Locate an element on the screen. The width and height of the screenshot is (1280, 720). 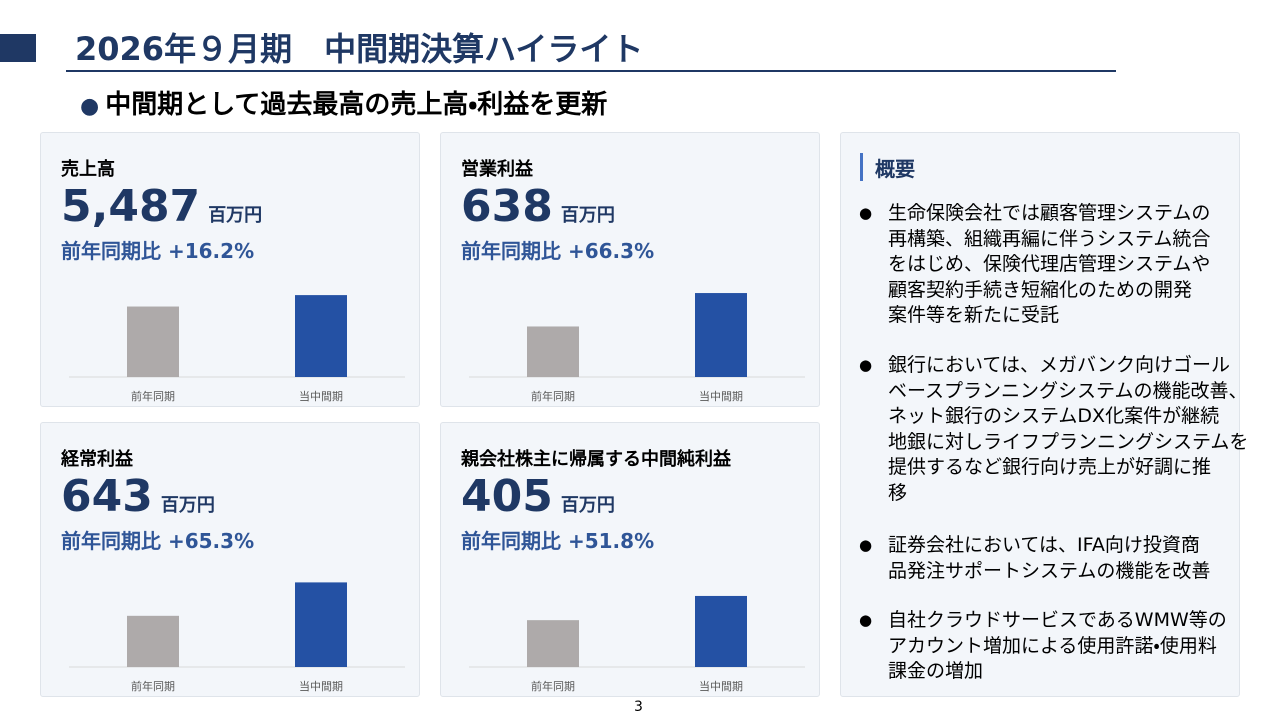
bullet-line: をはじめ、保険代理店管理システムや is located at coordinates (1049, 264).